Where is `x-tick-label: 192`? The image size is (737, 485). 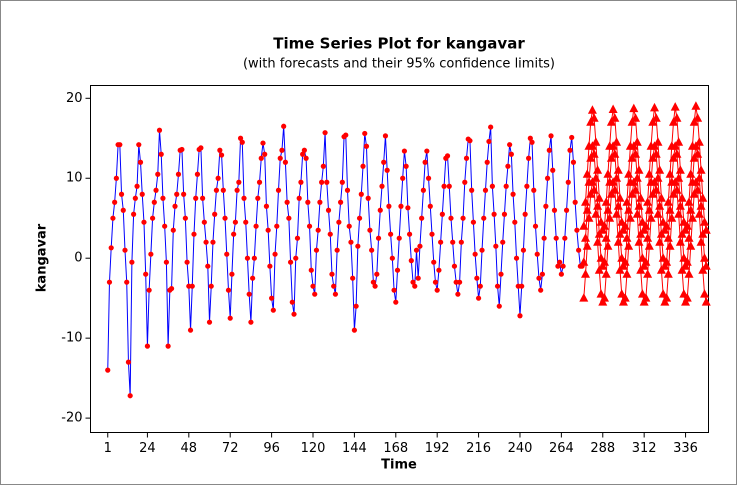
x-tick-label: 192 is located at coordinates (437, 448).